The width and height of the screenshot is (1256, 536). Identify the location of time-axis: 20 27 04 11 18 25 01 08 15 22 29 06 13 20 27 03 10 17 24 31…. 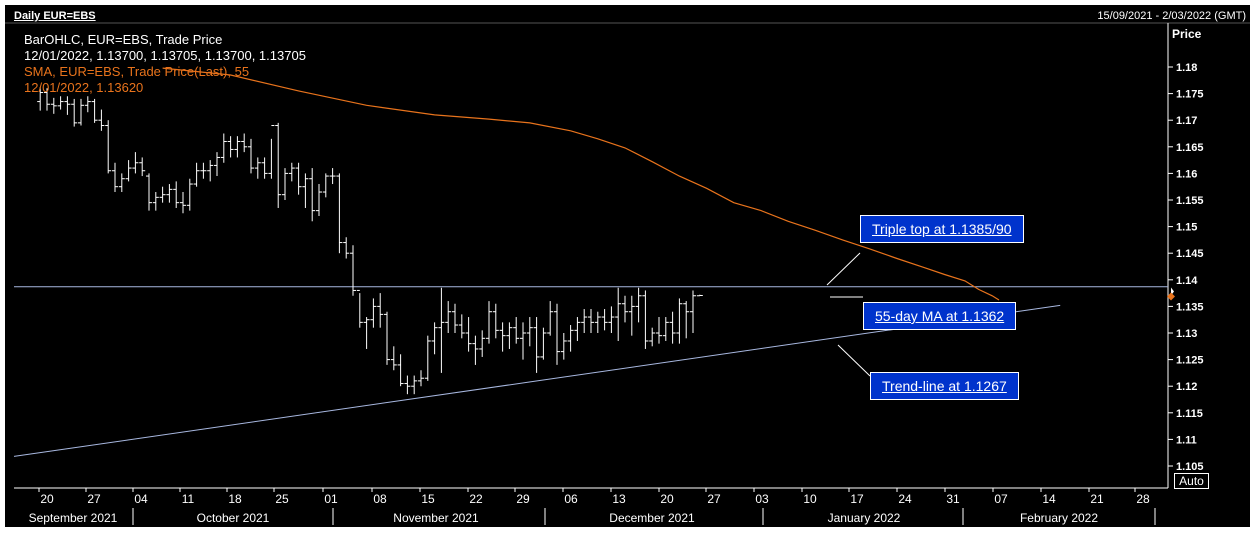
(592, 506).